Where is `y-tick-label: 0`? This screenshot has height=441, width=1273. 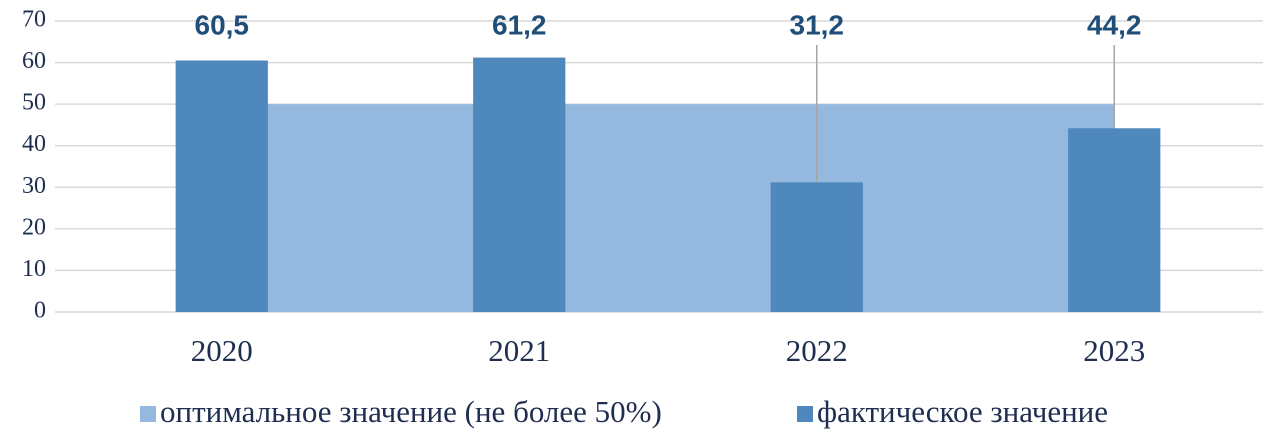
y-tick-label: 0 is located at coordinates (40, 311).